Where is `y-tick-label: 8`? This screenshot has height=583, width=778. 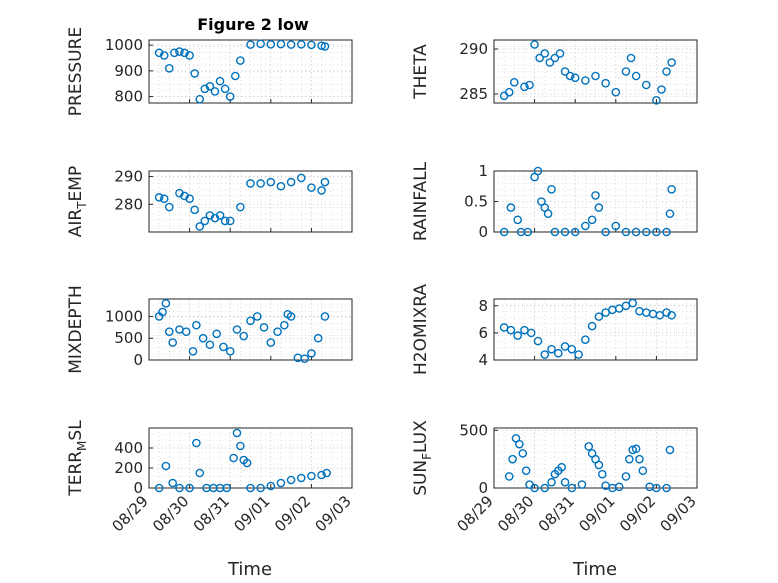
y-tick-label: 8 is located at coordinates (483, 306).